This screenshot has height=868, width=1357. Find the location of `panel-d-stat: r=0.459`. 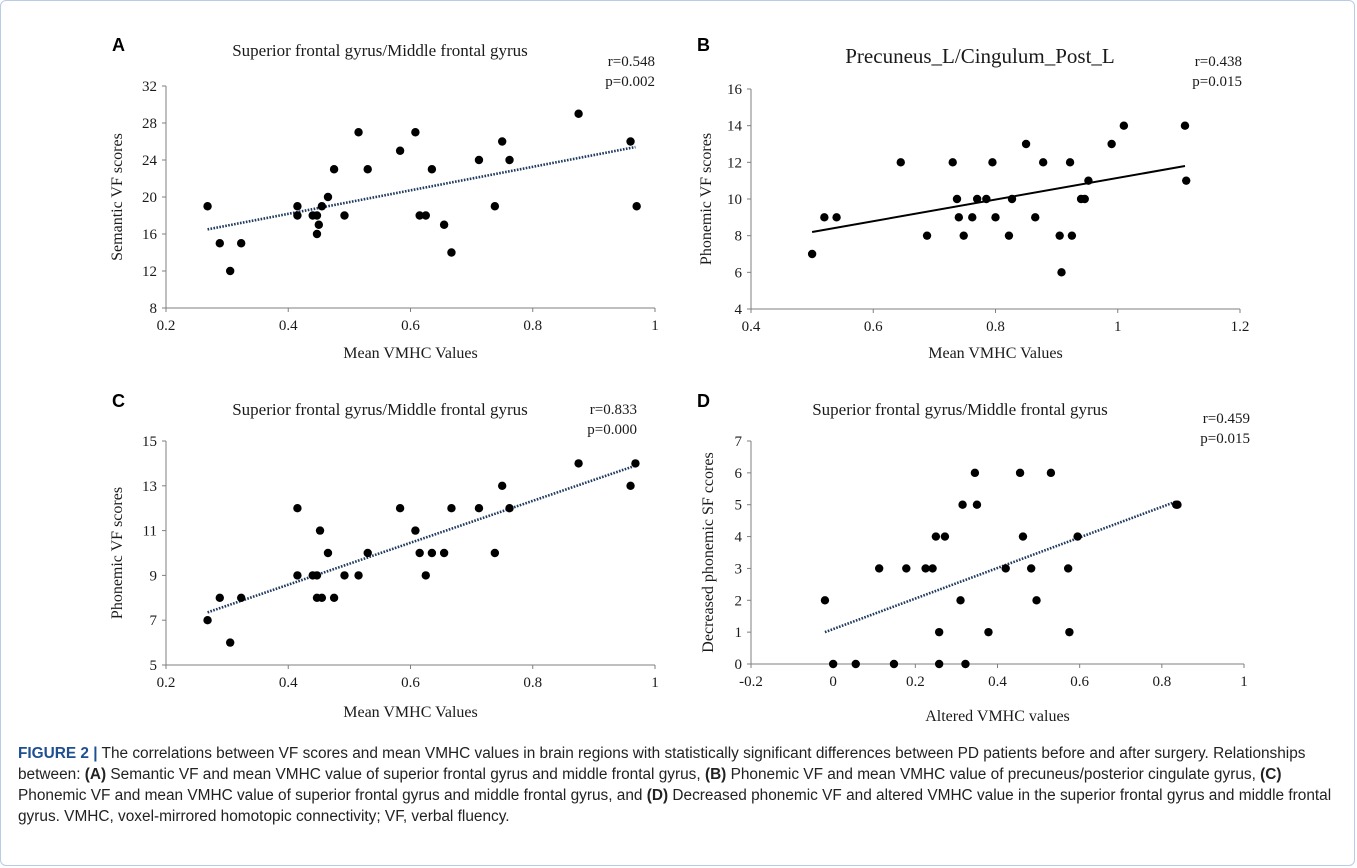

panel-d-stat: r=0.459 is located at coordinates (1226, 419).